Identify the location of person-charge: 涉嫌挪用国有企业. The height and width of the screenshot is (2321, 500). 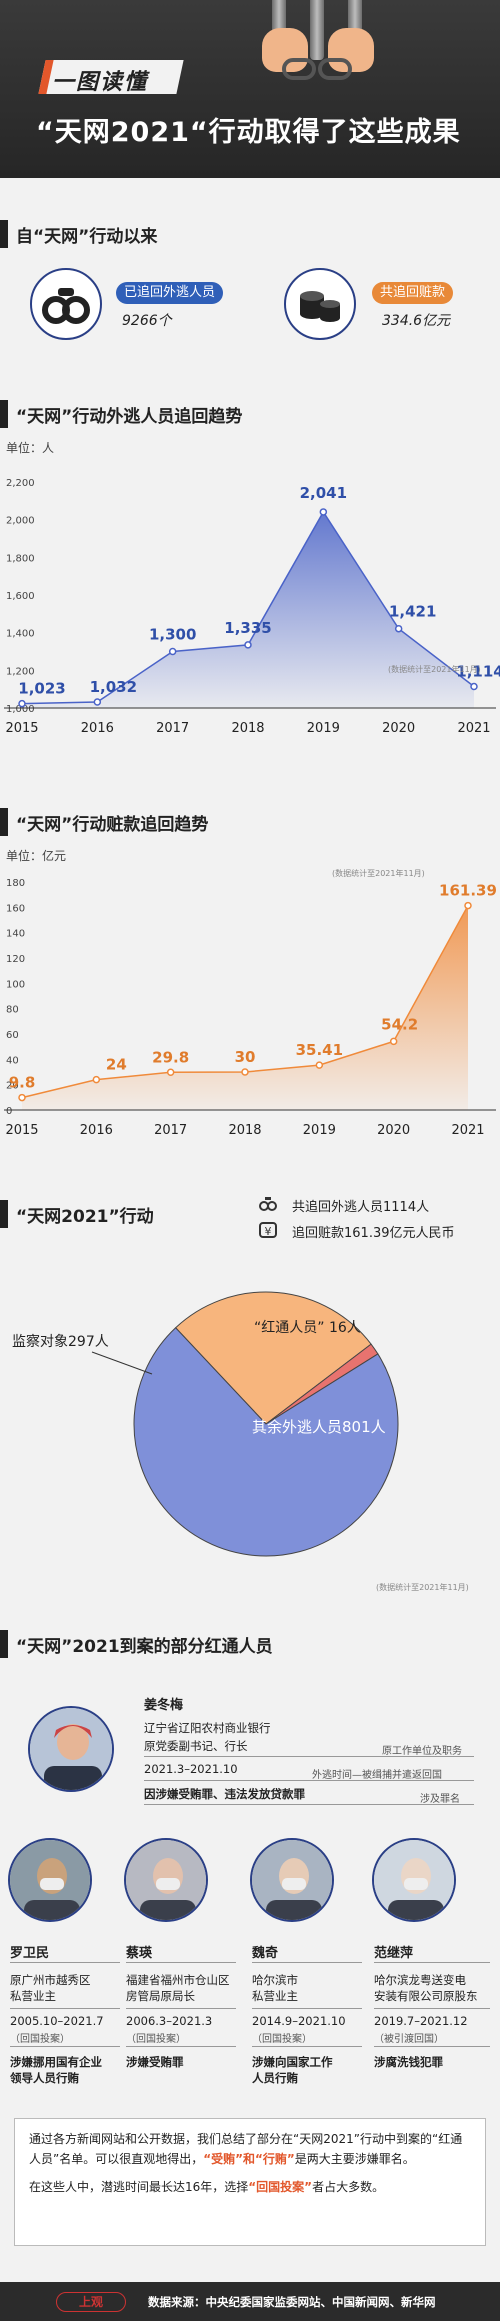
(56, 2062).